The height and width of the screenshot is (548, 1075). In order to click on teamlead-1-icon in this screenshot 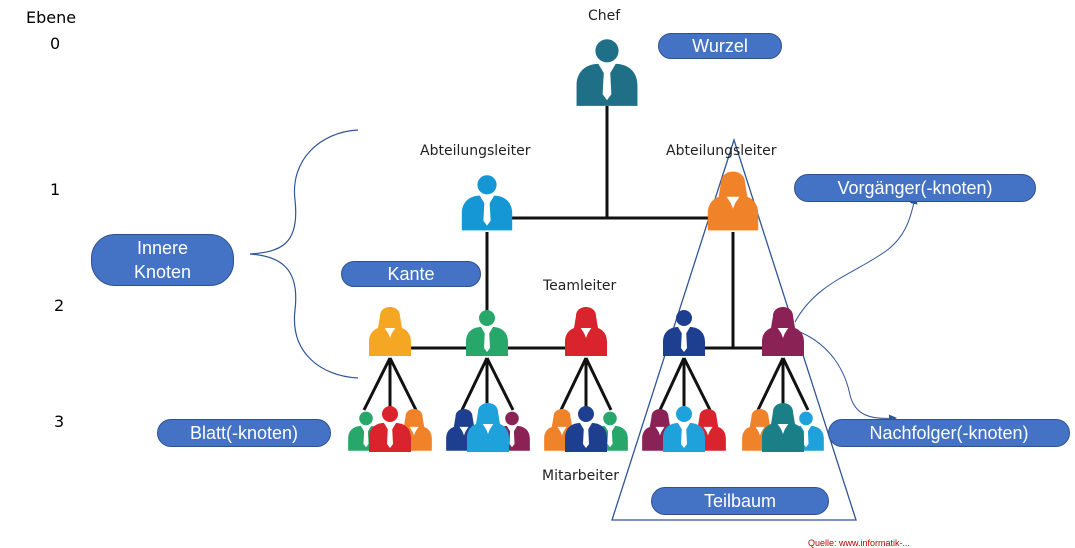, I will do `click(390, 331)`.